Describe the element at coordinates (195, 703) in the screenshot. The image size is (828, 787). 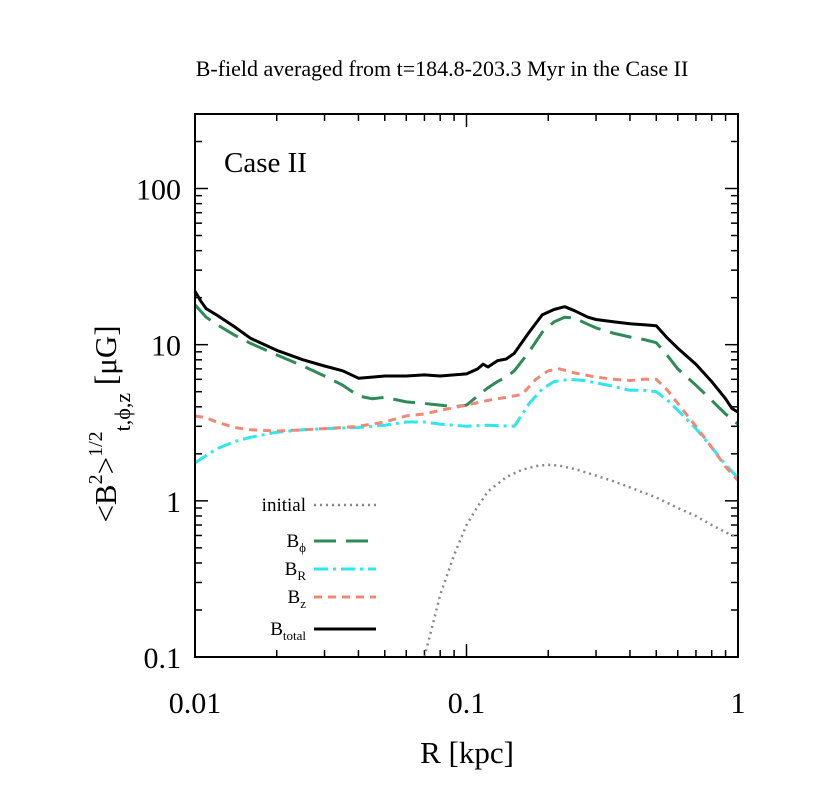
I see `x-tick-label: 0.01` at that location.